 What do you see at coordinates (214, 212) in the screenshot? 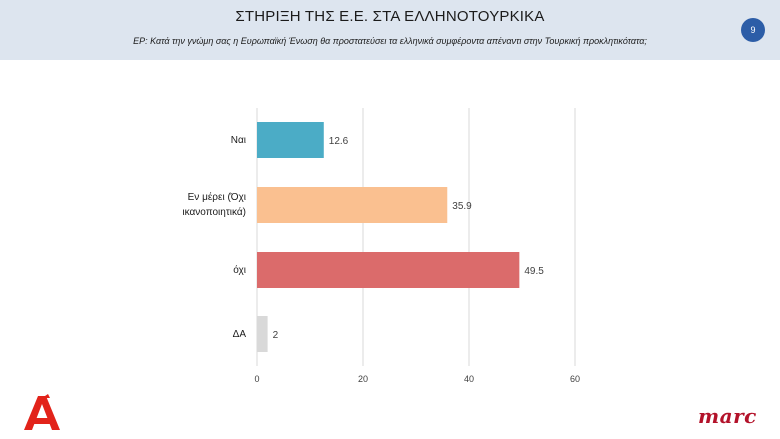
I see `category-label-line: ικανοποιητικά)` at bounding box center [214, 212].